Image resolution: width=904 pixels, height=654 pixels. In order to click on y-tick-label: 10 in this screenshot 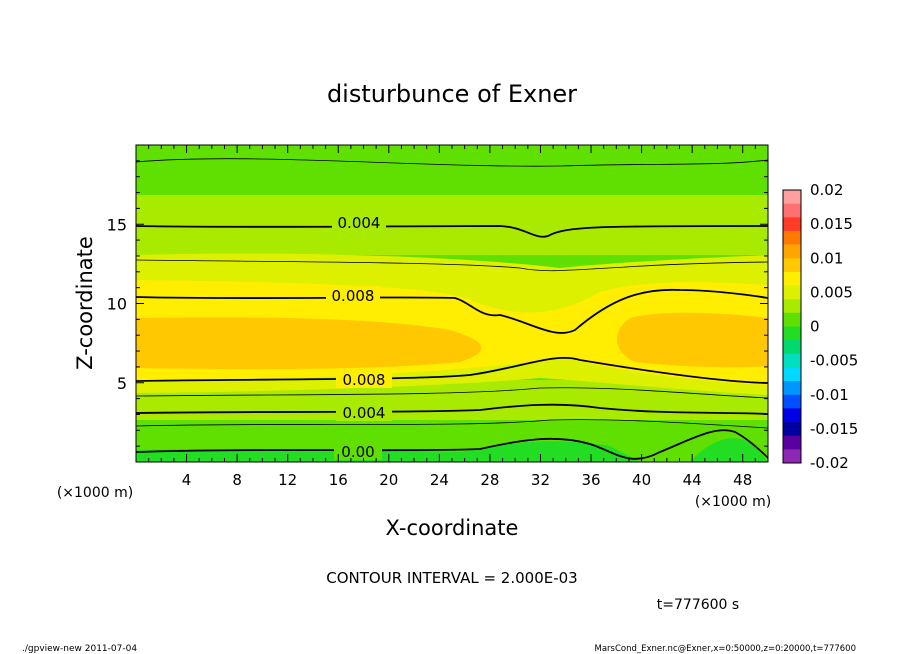, I will do `click(117, 304)`.